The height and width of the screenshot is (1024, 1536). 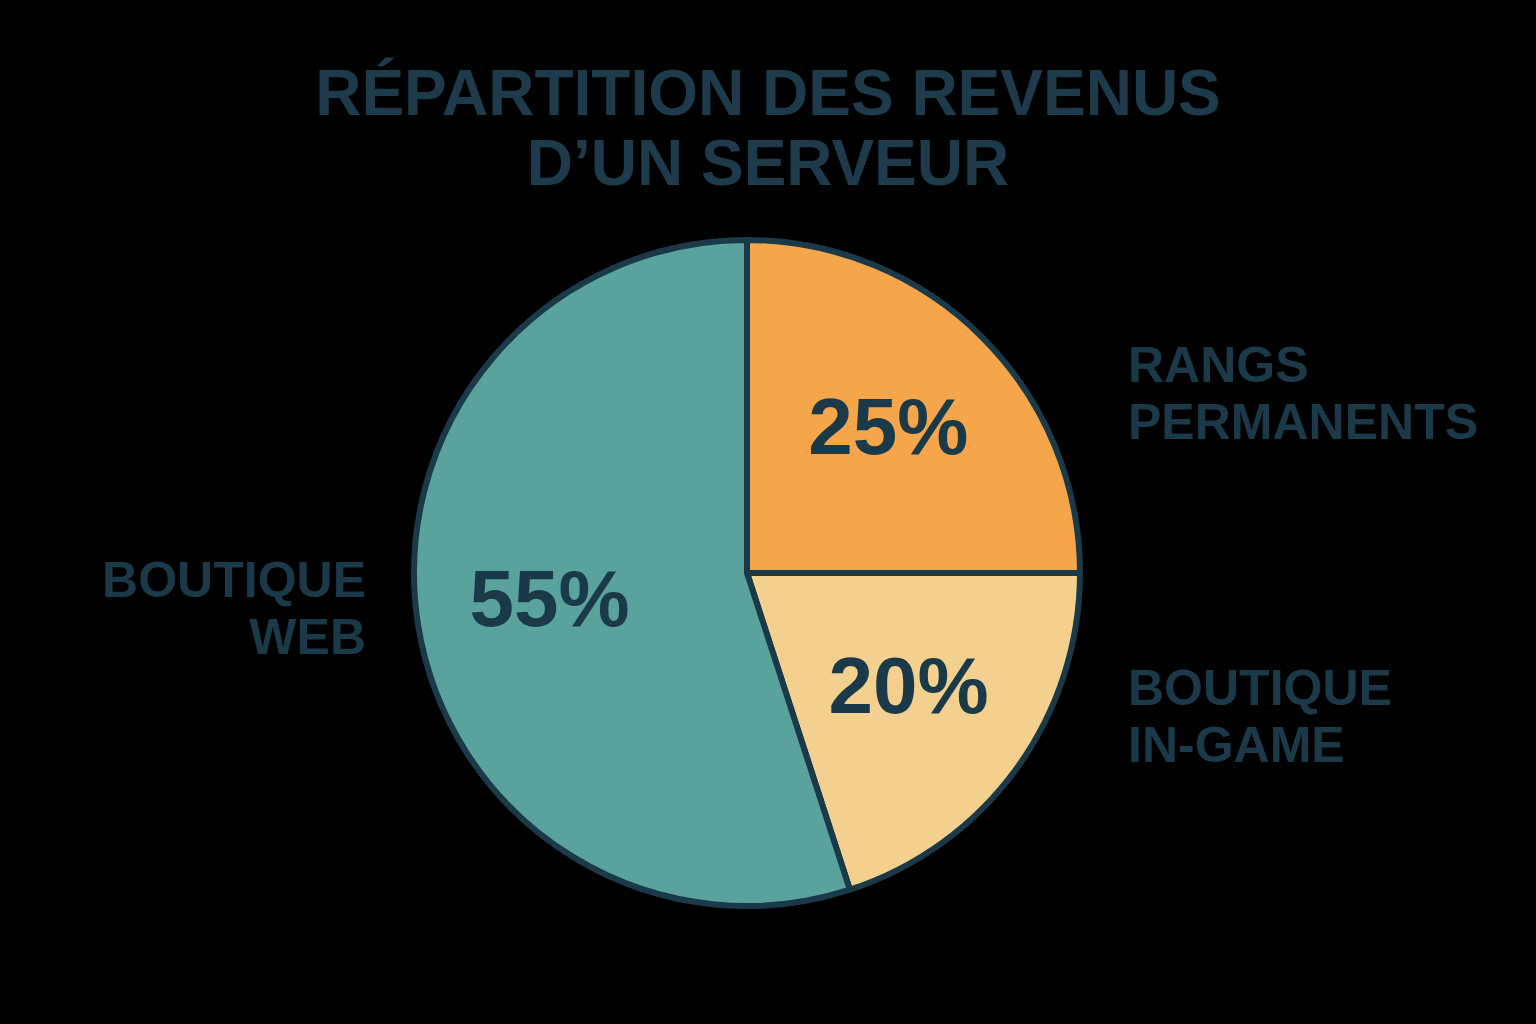 I want to click on data-label: 55%, so click(x=549, y=599).